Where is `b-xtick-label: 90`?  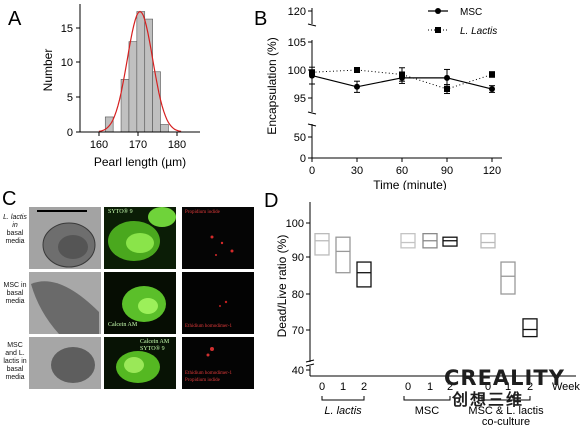
b-xtick-label: 90 is located at coordinates (447, 171).